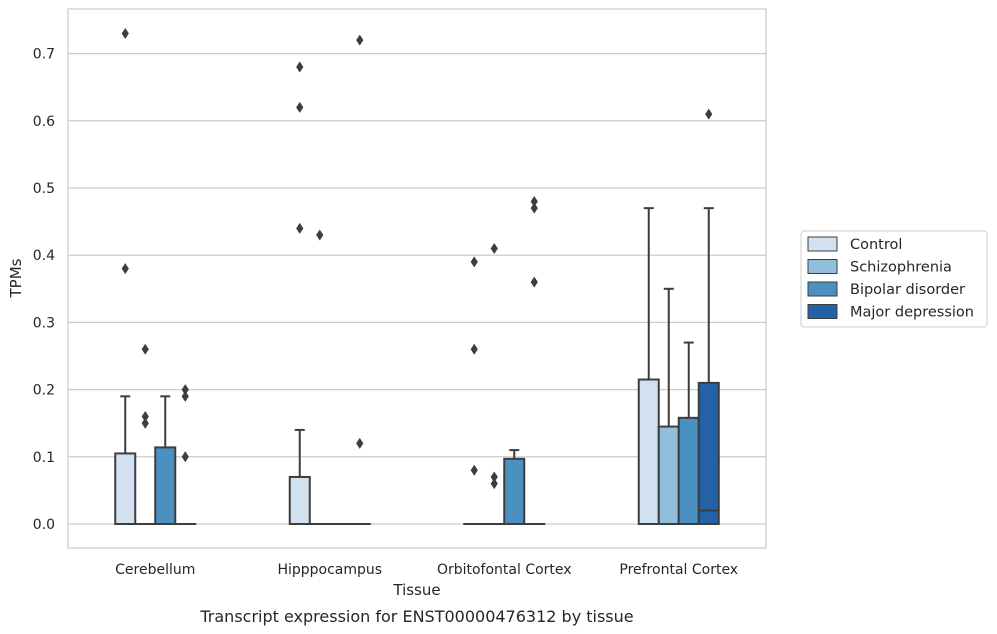 This screenshot has height=634, width=997. I want to click on legend-frame, so click(894, 279).